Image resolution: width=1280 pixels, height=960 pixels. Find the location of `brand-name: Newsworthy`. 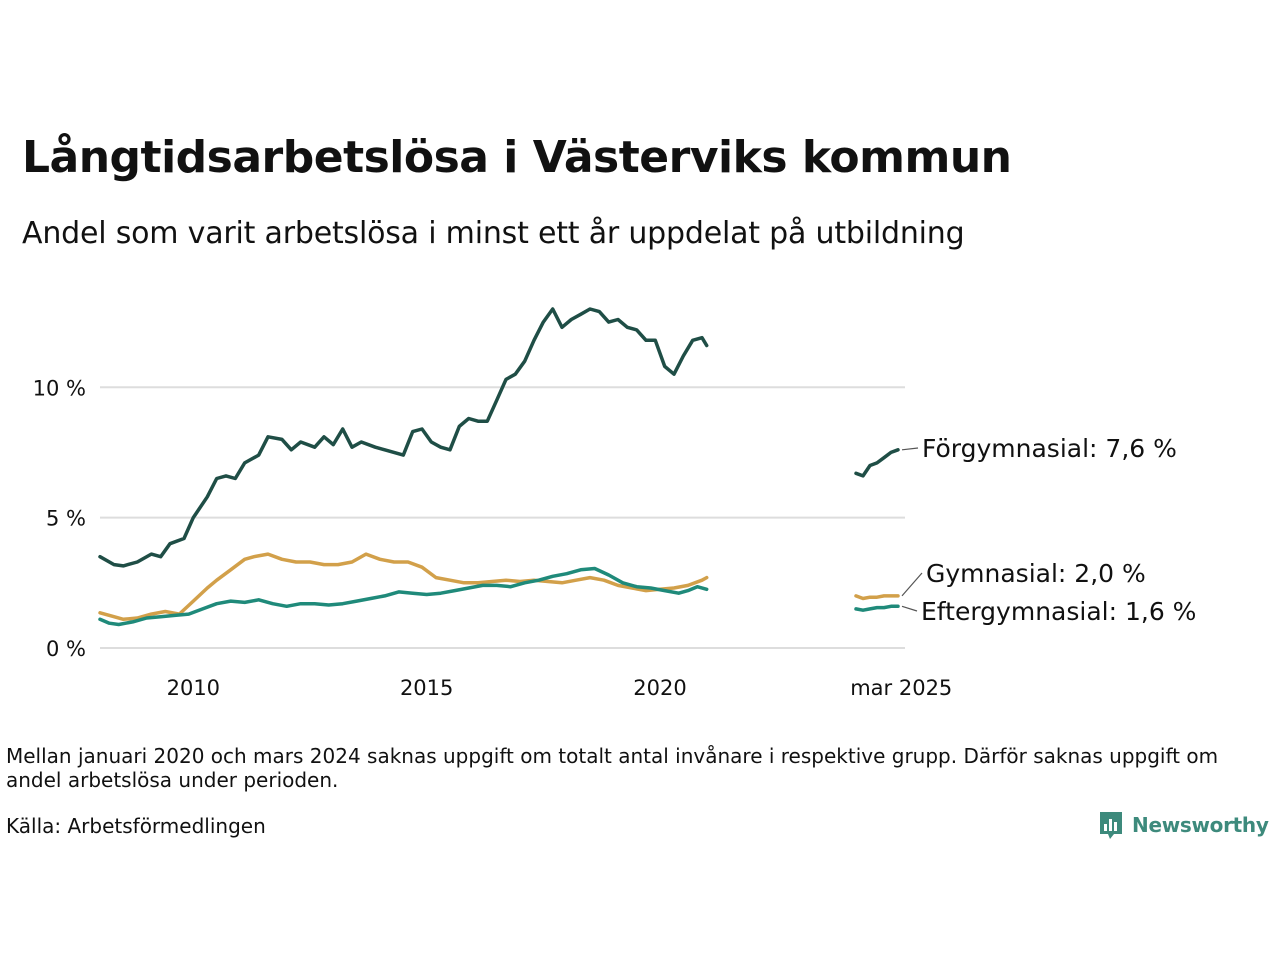

brand-name: Newsworthy is located at coordinates (1200, 825).